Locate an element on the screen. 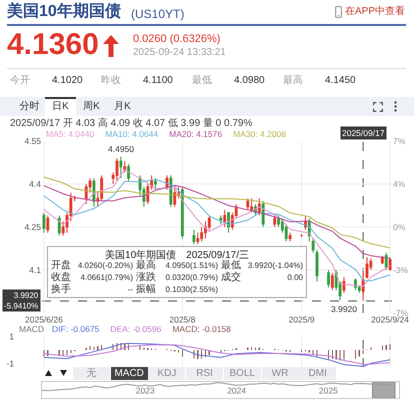 The height and width of the screenshot is (400, 414). annotation: 涨跌 is located at coordinates (146, 278).